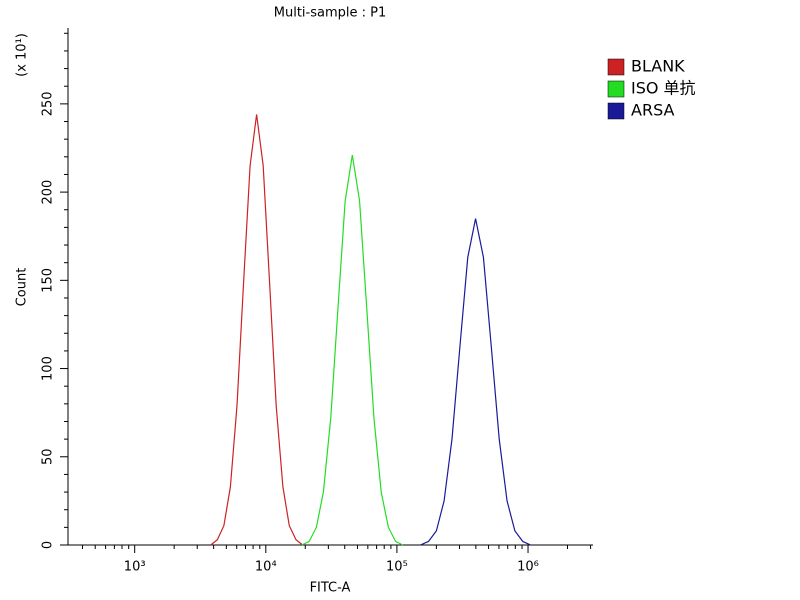 Image resolution: width=800 pixels, height=600 pixels. Describe the element at coordinates (22, 287) in the screenshot. I see `y-axis-label: Count` at that location.